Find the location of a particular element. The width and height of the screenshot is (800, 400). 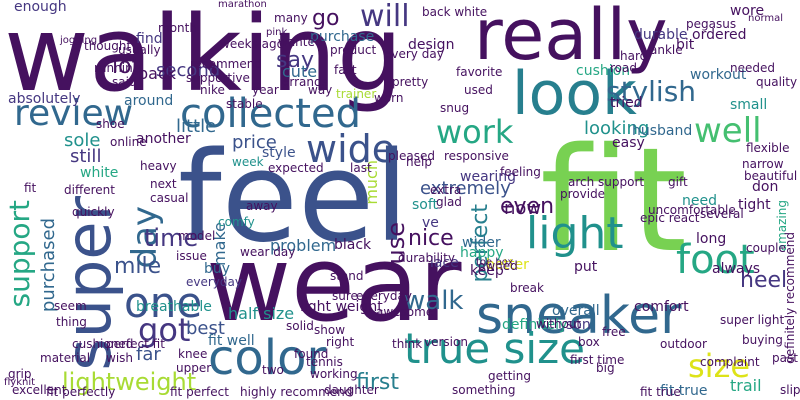

word: feeling is located at coordinates (520, 172).